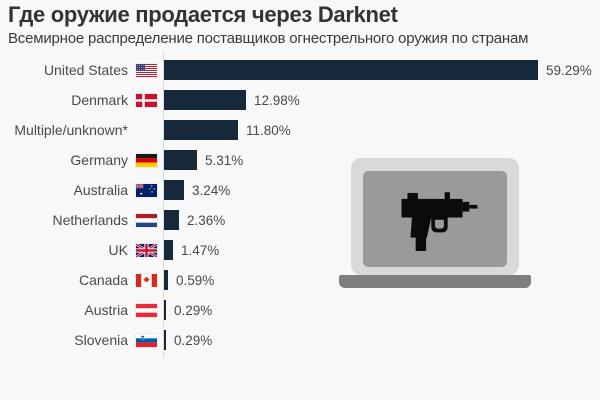  I want to click on chart-row: UK 1.47%, so click(300, 250).